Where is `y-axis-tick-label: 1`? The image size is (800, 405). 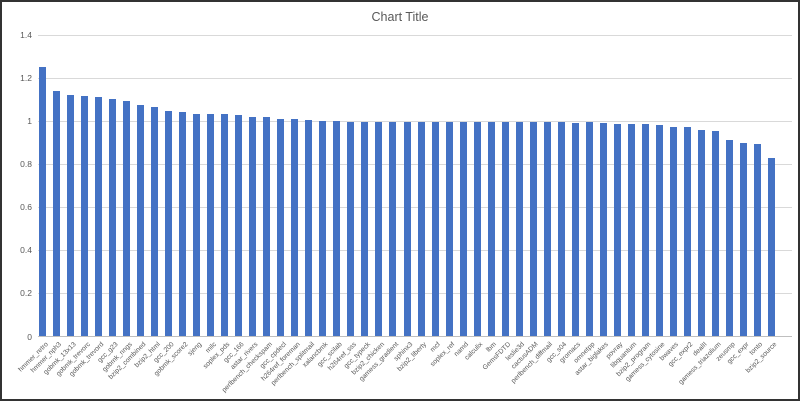 y-axis-tick-label: 1 is located at coordinates (29, 121).